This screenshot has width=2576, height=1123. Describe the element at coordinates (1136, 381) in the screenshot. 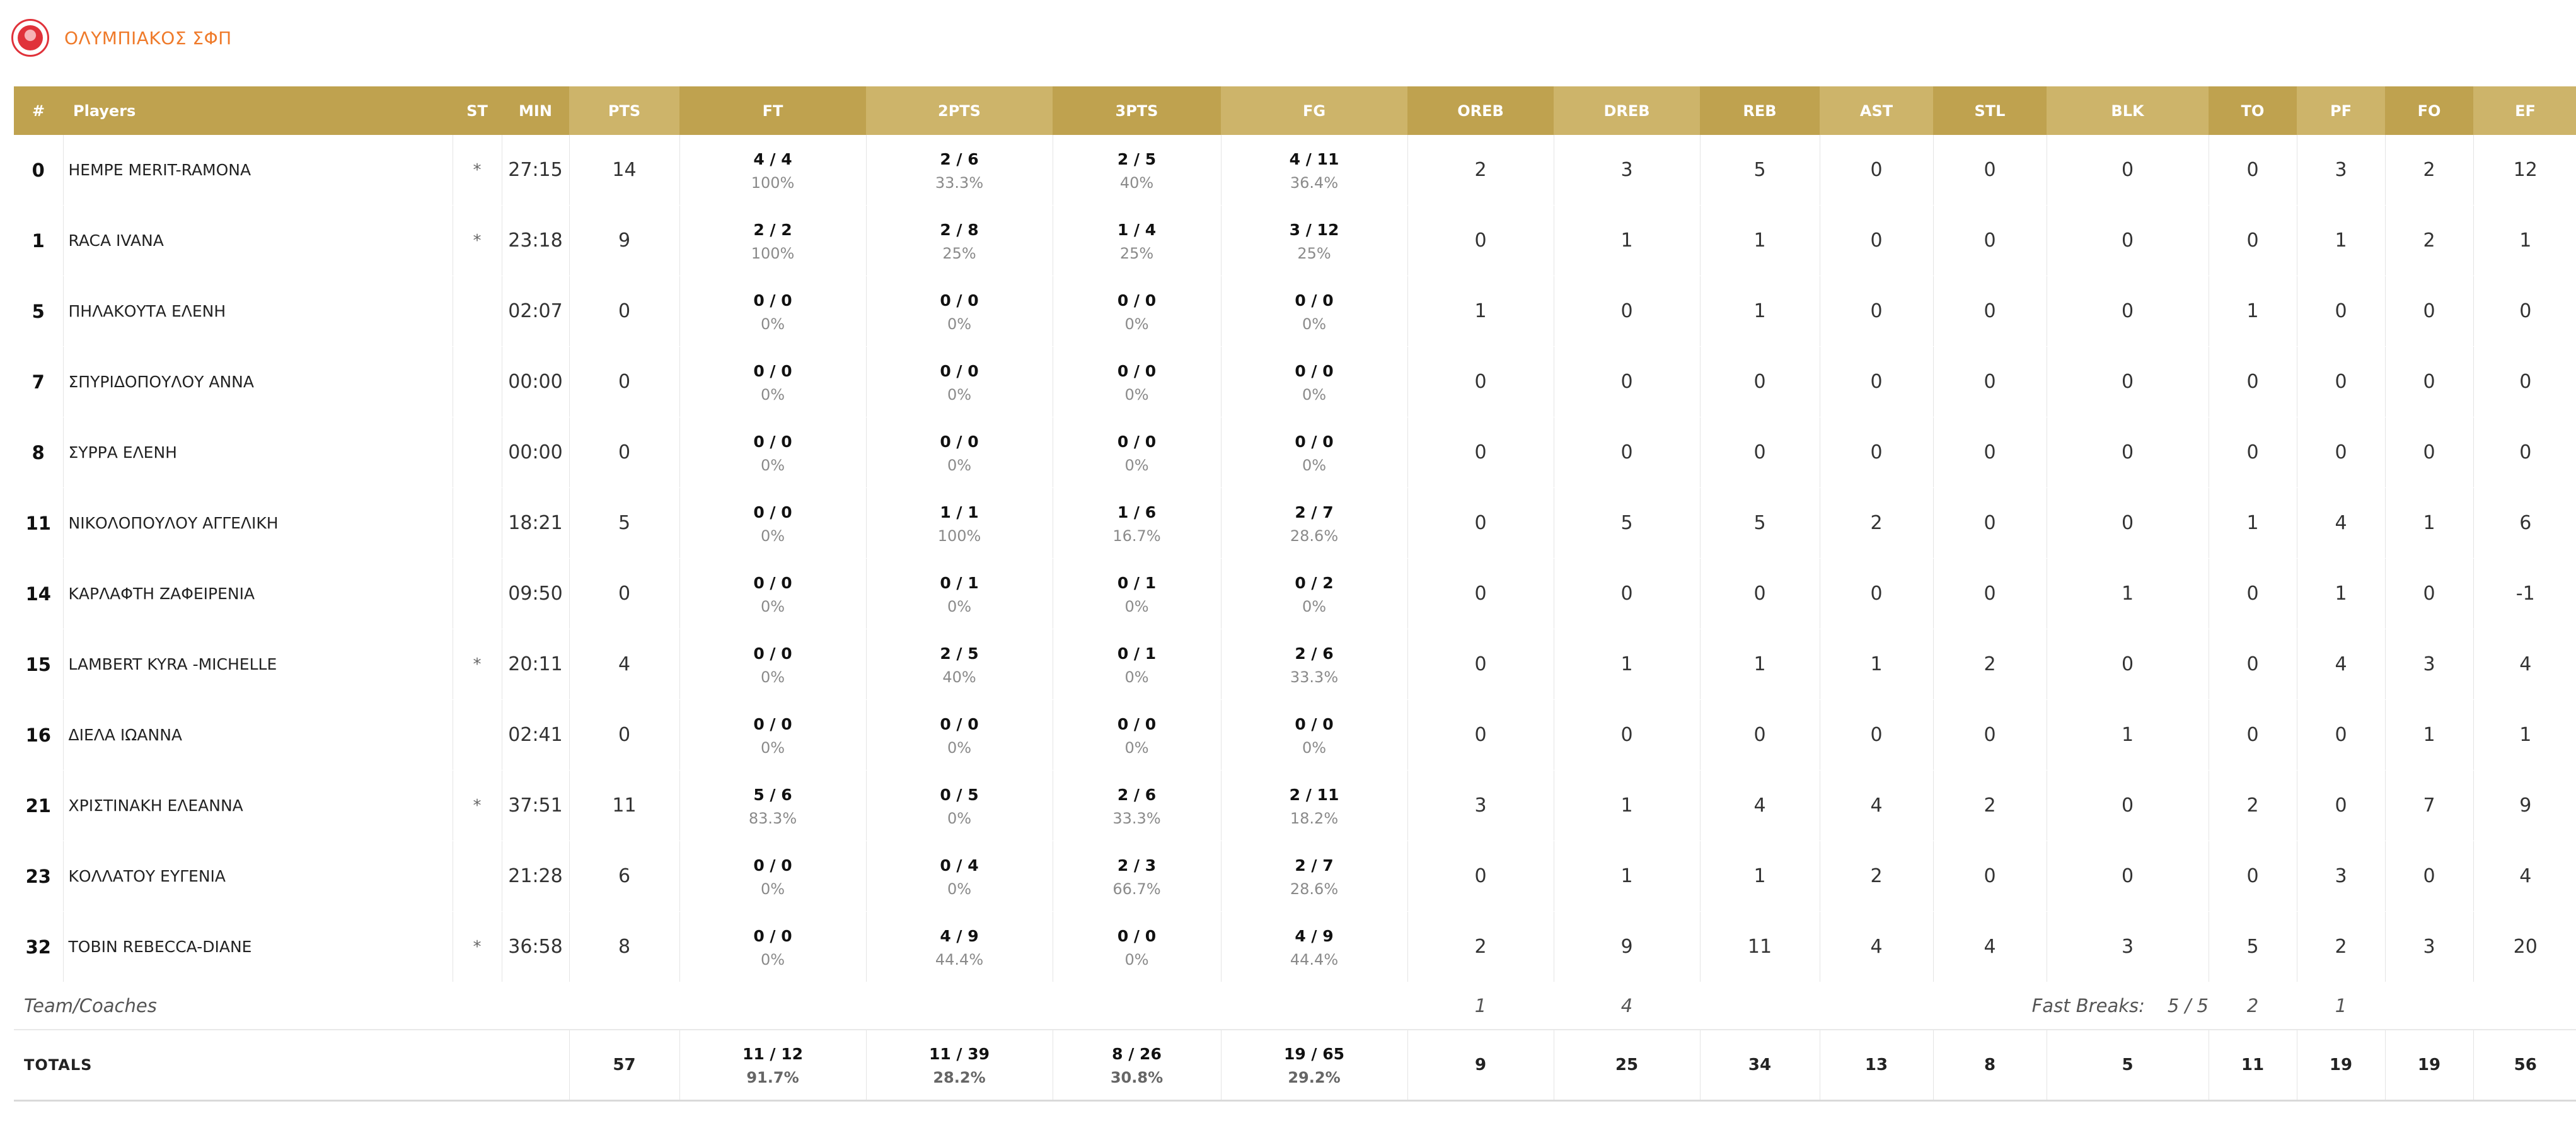

I see `three-pointers: 0 / 0 0%` at that location.